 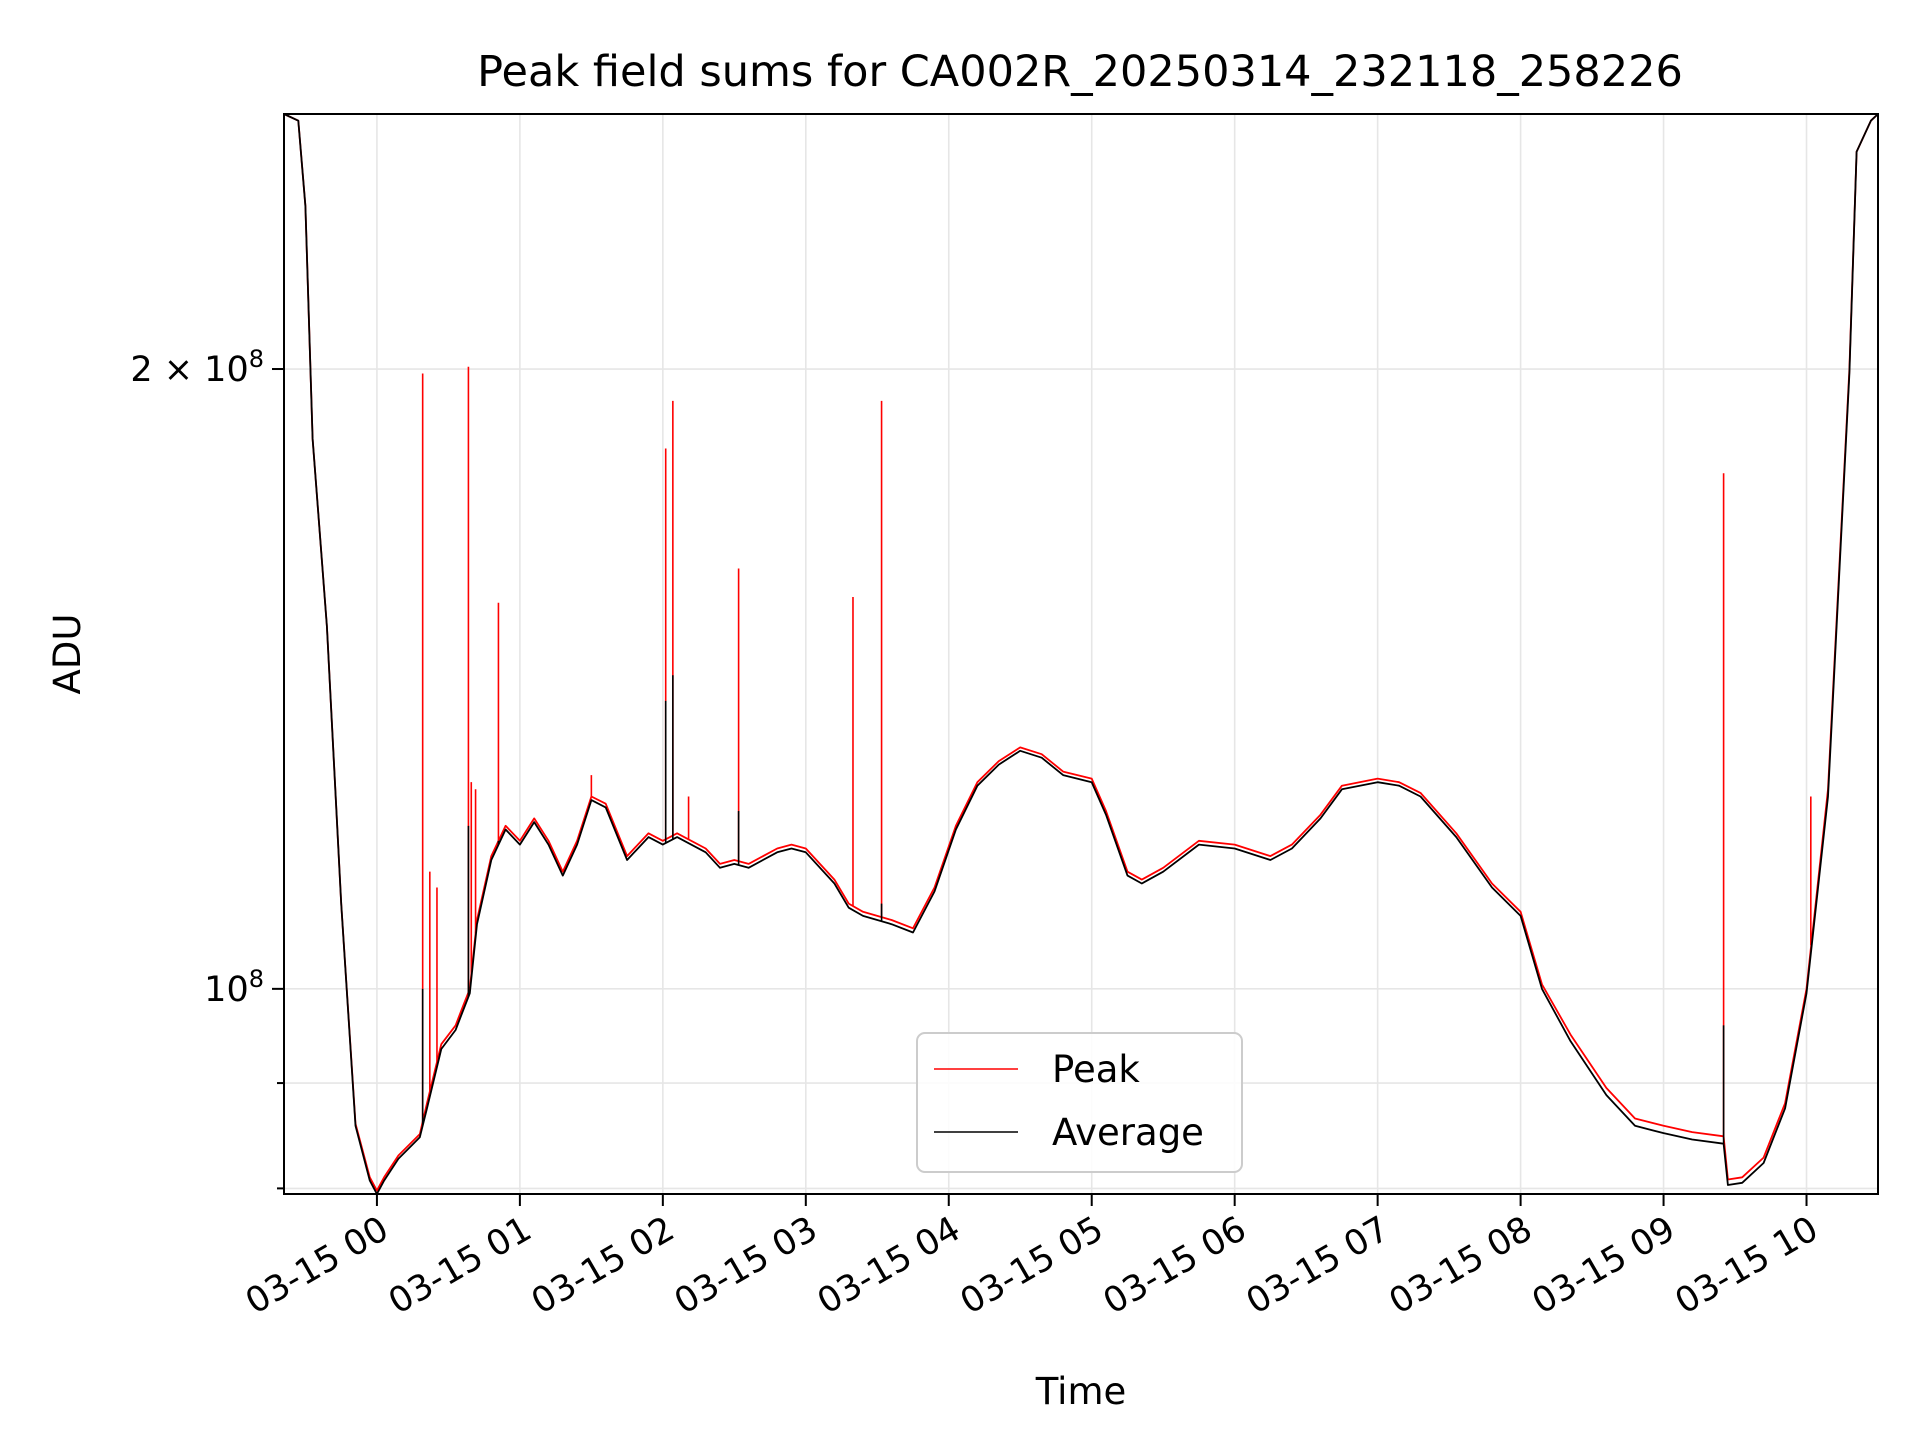 I want to click on y-axis: 108 2 × 108, so click(x=207, y=767).